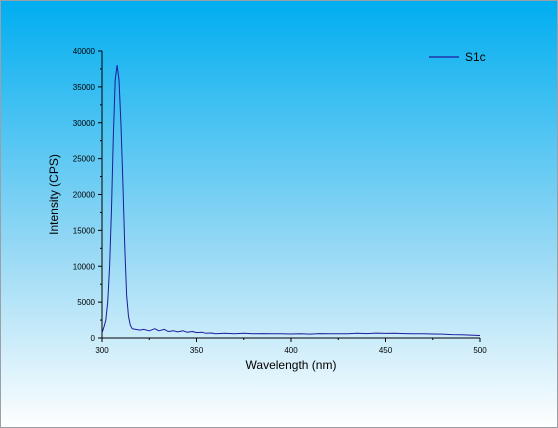  I want to click on x-tick-label: 450, so click(386, 350).